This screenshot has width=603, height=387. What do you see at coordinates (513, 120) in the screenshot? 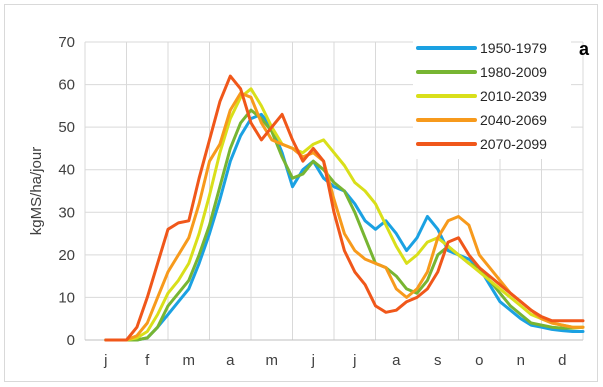
I see `legend-label: 2040-2069` at bounding box center [513, 120].